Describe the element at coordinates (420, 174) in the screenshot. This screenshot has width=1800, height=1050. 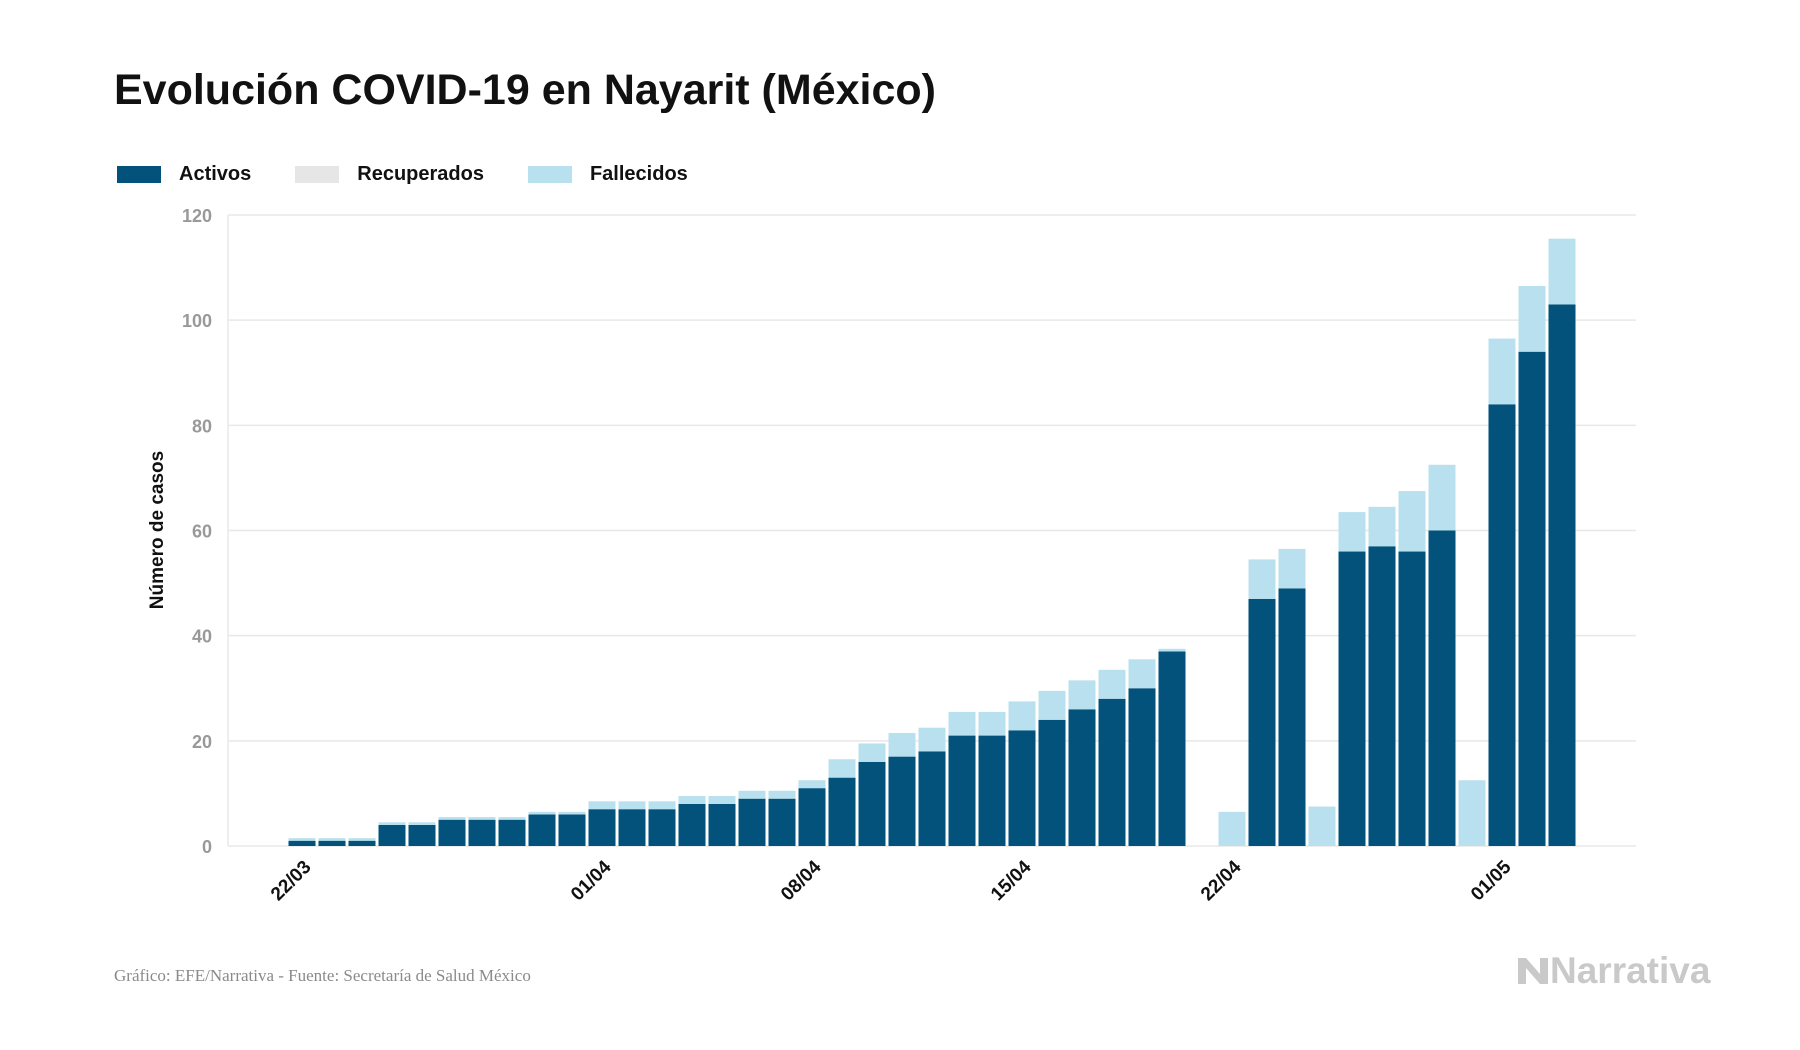
I see `legend-label-recuperados: Recuperados` at that location.